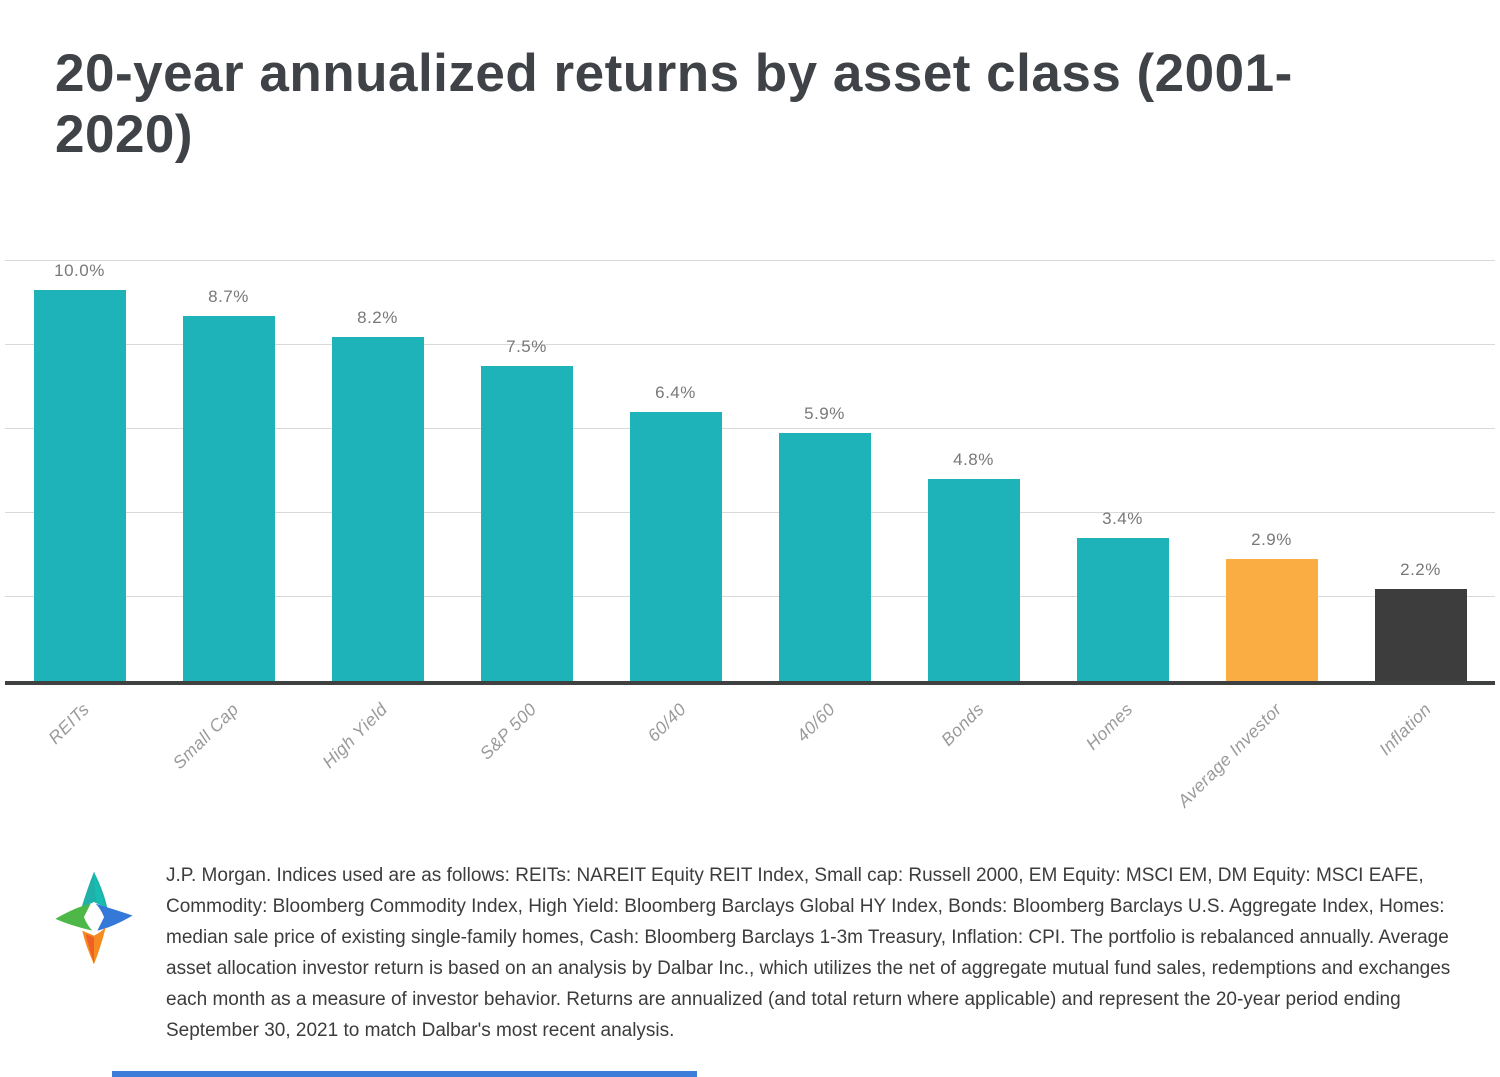 This screenshot has height=1077, width=1500. I want to click on four-point-star-logo, so click(94, 918).